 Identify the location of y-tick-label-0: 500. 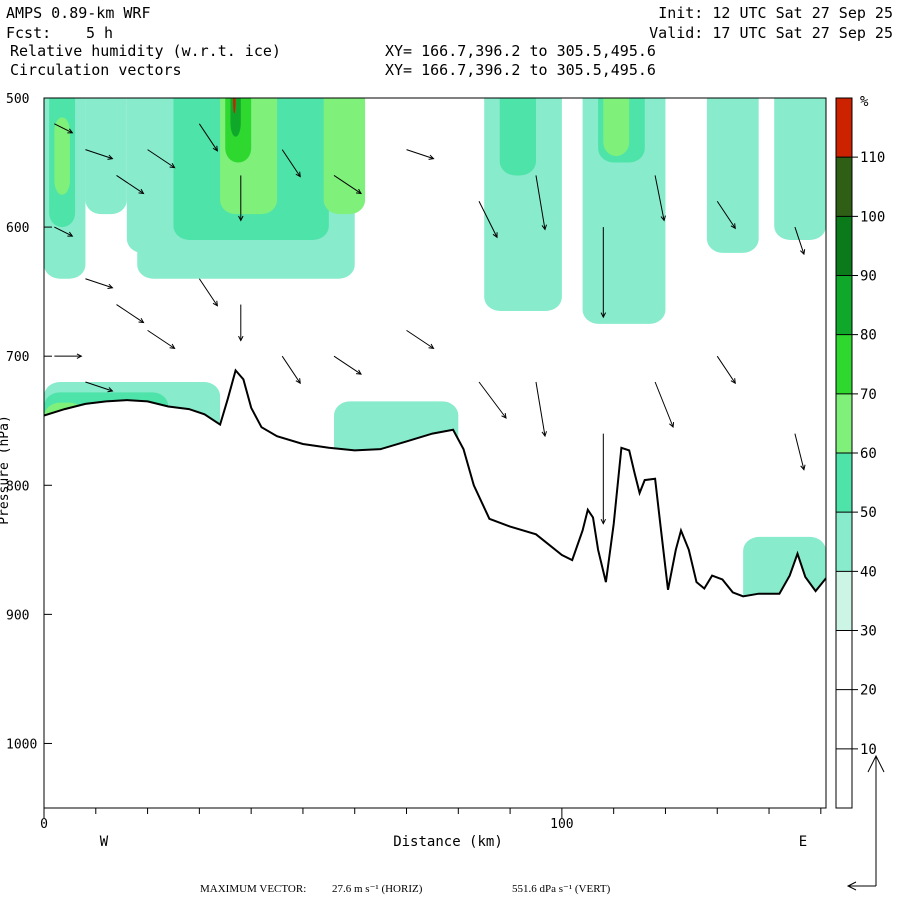
(17, 99).